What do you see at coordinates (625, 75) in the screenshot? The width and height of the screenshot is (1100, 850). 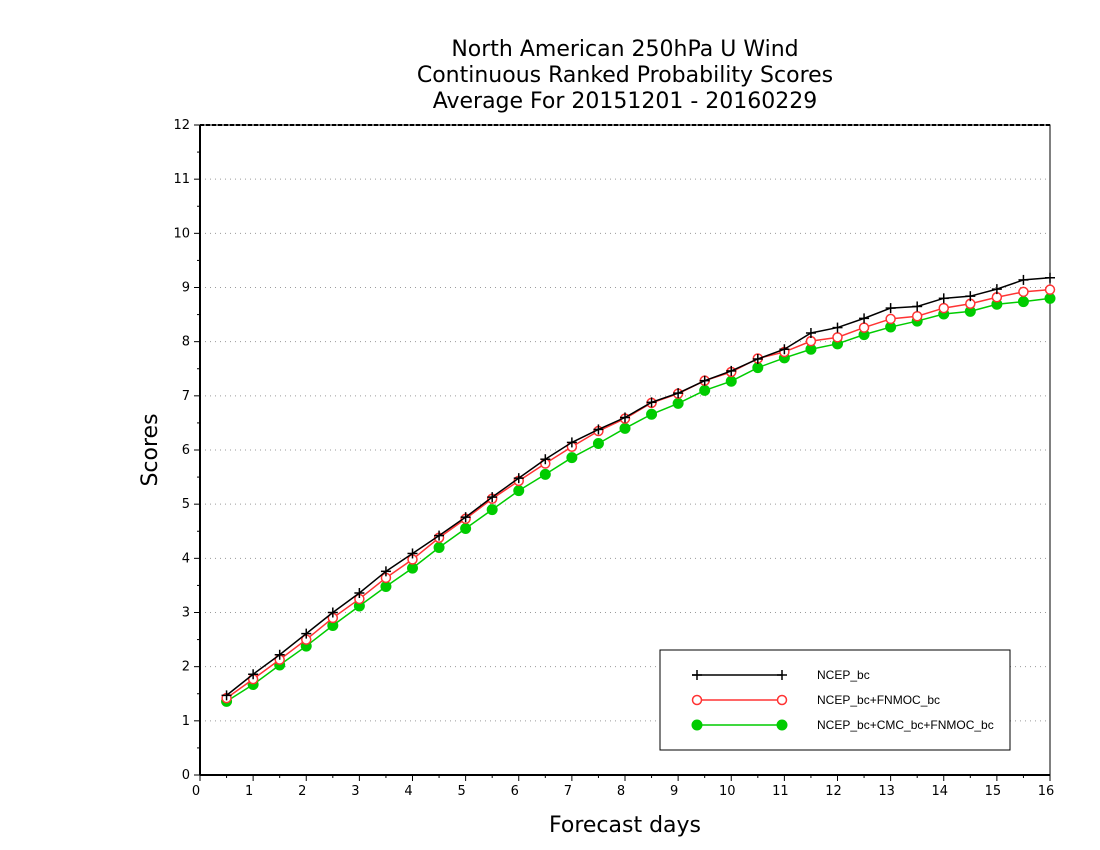 I see `chart-title-line-2: Continuous Ranked Probability Scores` at bounding box center [625, 75].